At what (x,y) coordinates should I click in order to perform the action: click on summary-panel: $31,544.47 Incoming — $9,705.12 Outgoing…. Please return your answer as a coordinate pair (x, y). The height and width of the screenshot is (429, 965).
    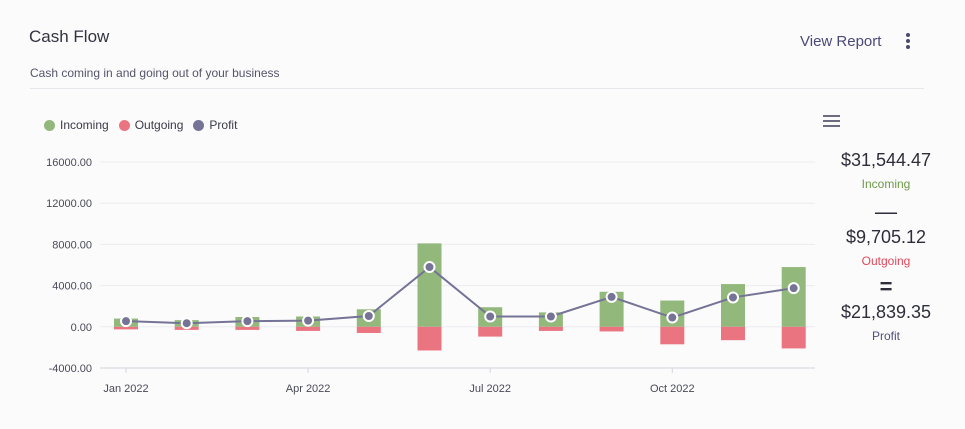
    Looking at the image, I should click on (886, 246).